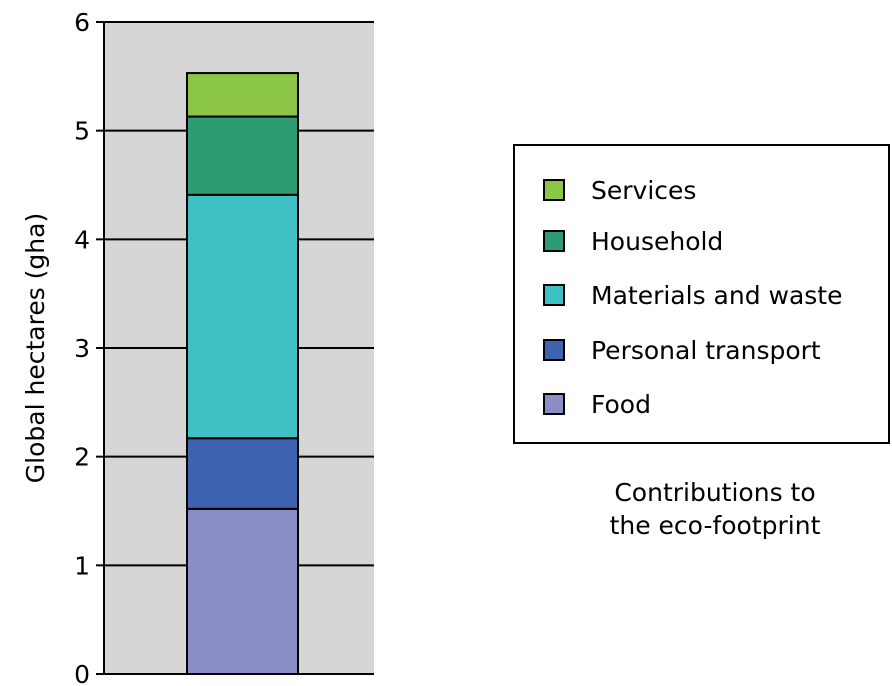  I want to click on legend-label-services: Services, so click(644, 190).